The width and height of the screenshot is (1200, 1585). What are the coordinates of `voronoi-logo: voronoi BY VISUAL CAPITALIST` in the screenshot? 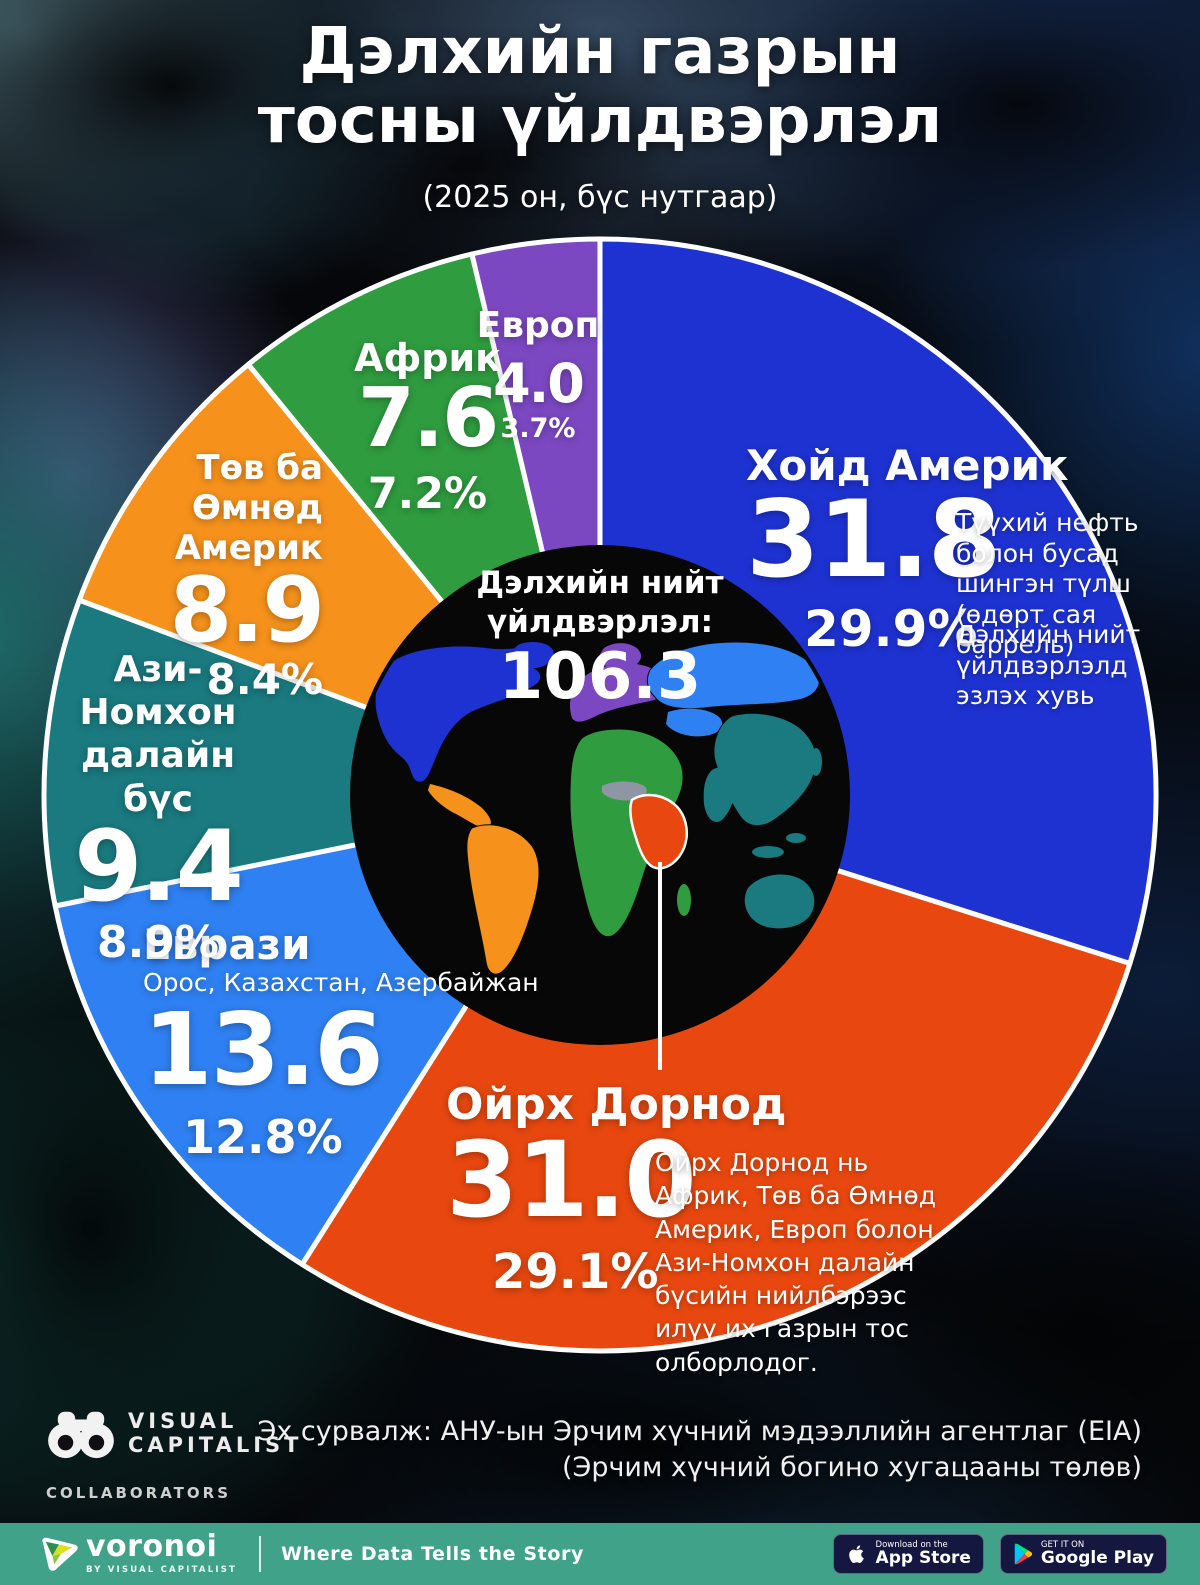 It's located at (139, 1552).